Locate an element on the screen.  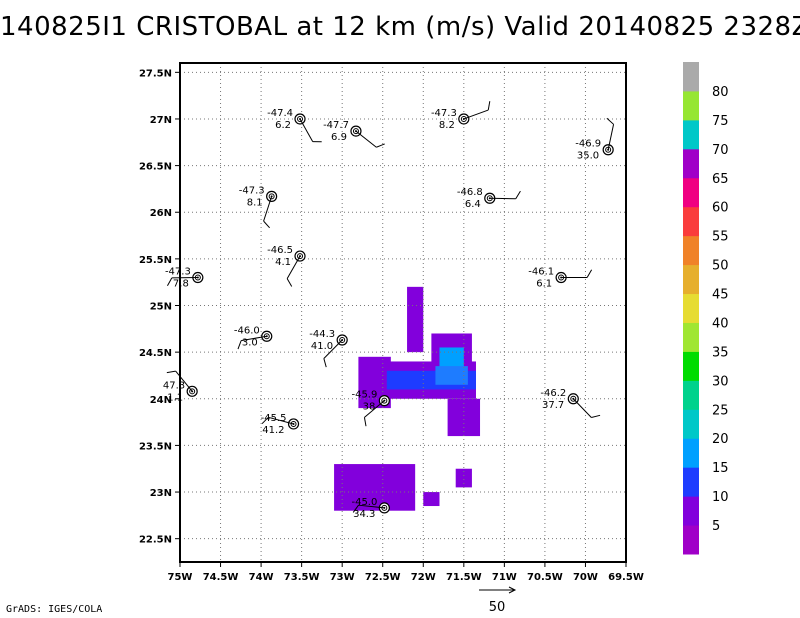
colorbar-label: 40 is located at coordinates (720, 323).